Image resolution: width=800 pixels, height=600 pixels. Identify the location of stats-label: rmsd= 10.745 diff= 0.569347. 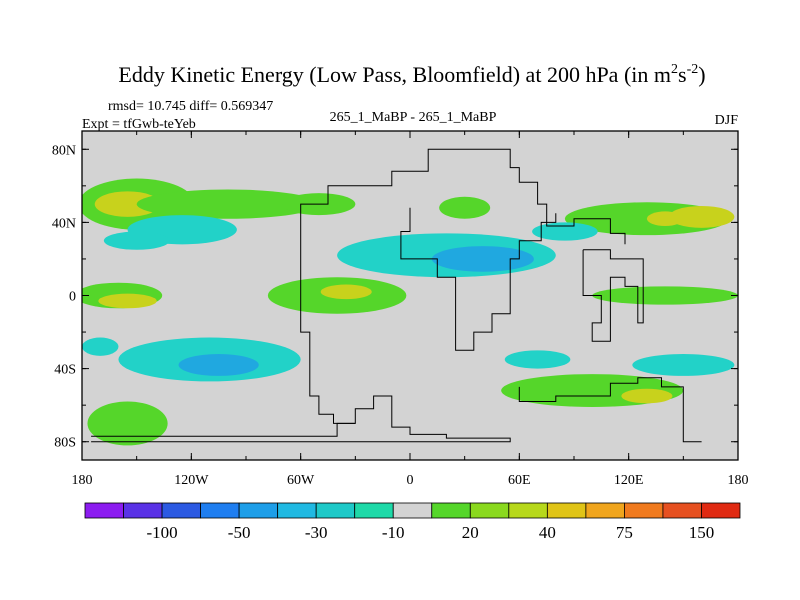
(190, 106).